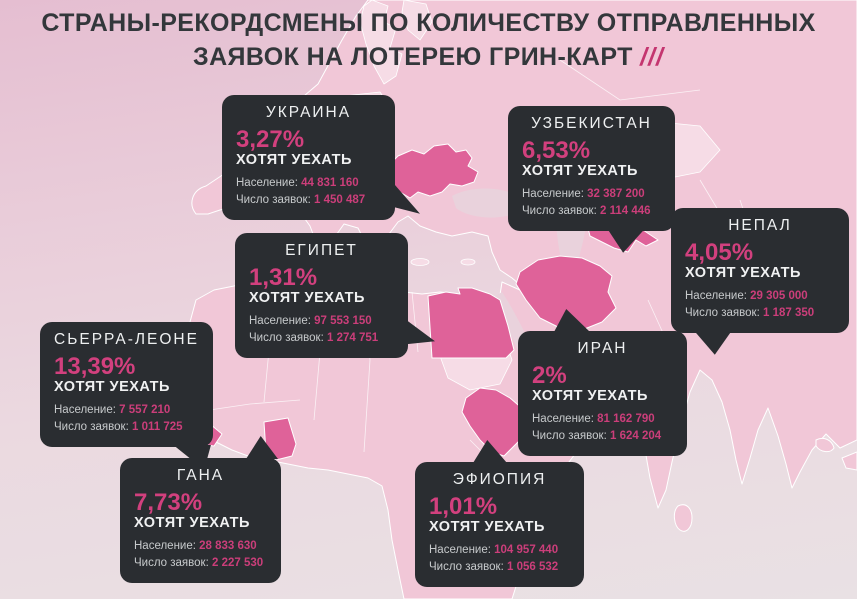  I want to click on population-value: 29 305 000, so click(779, 296).